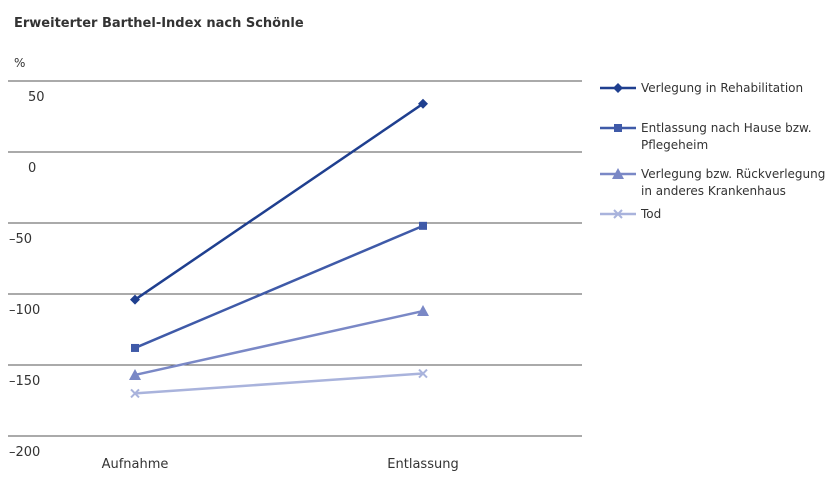 The height and width of the screenshot is (501, 835). I want to click on legend-label: Pflegeheim, so click(674, 145).